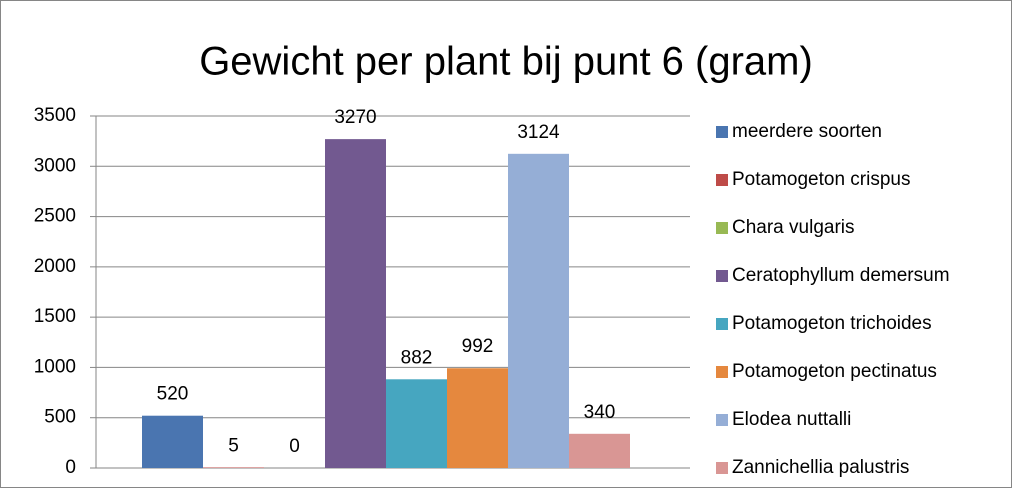 This screenshot has width=1012, height=488. I want to click on y-tick-label: 3500, so click(55, 115).